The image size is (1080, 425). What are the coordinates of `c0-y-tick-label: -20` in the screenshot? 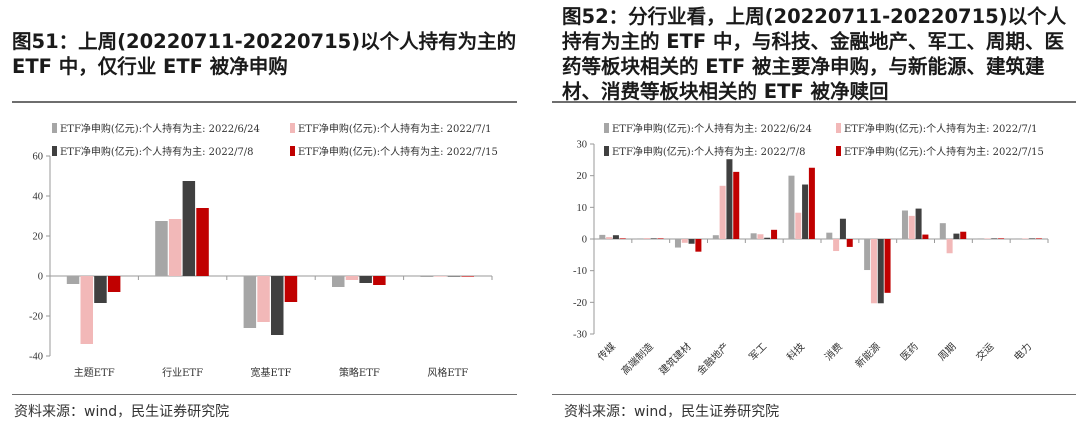 It's located at (36, 317).